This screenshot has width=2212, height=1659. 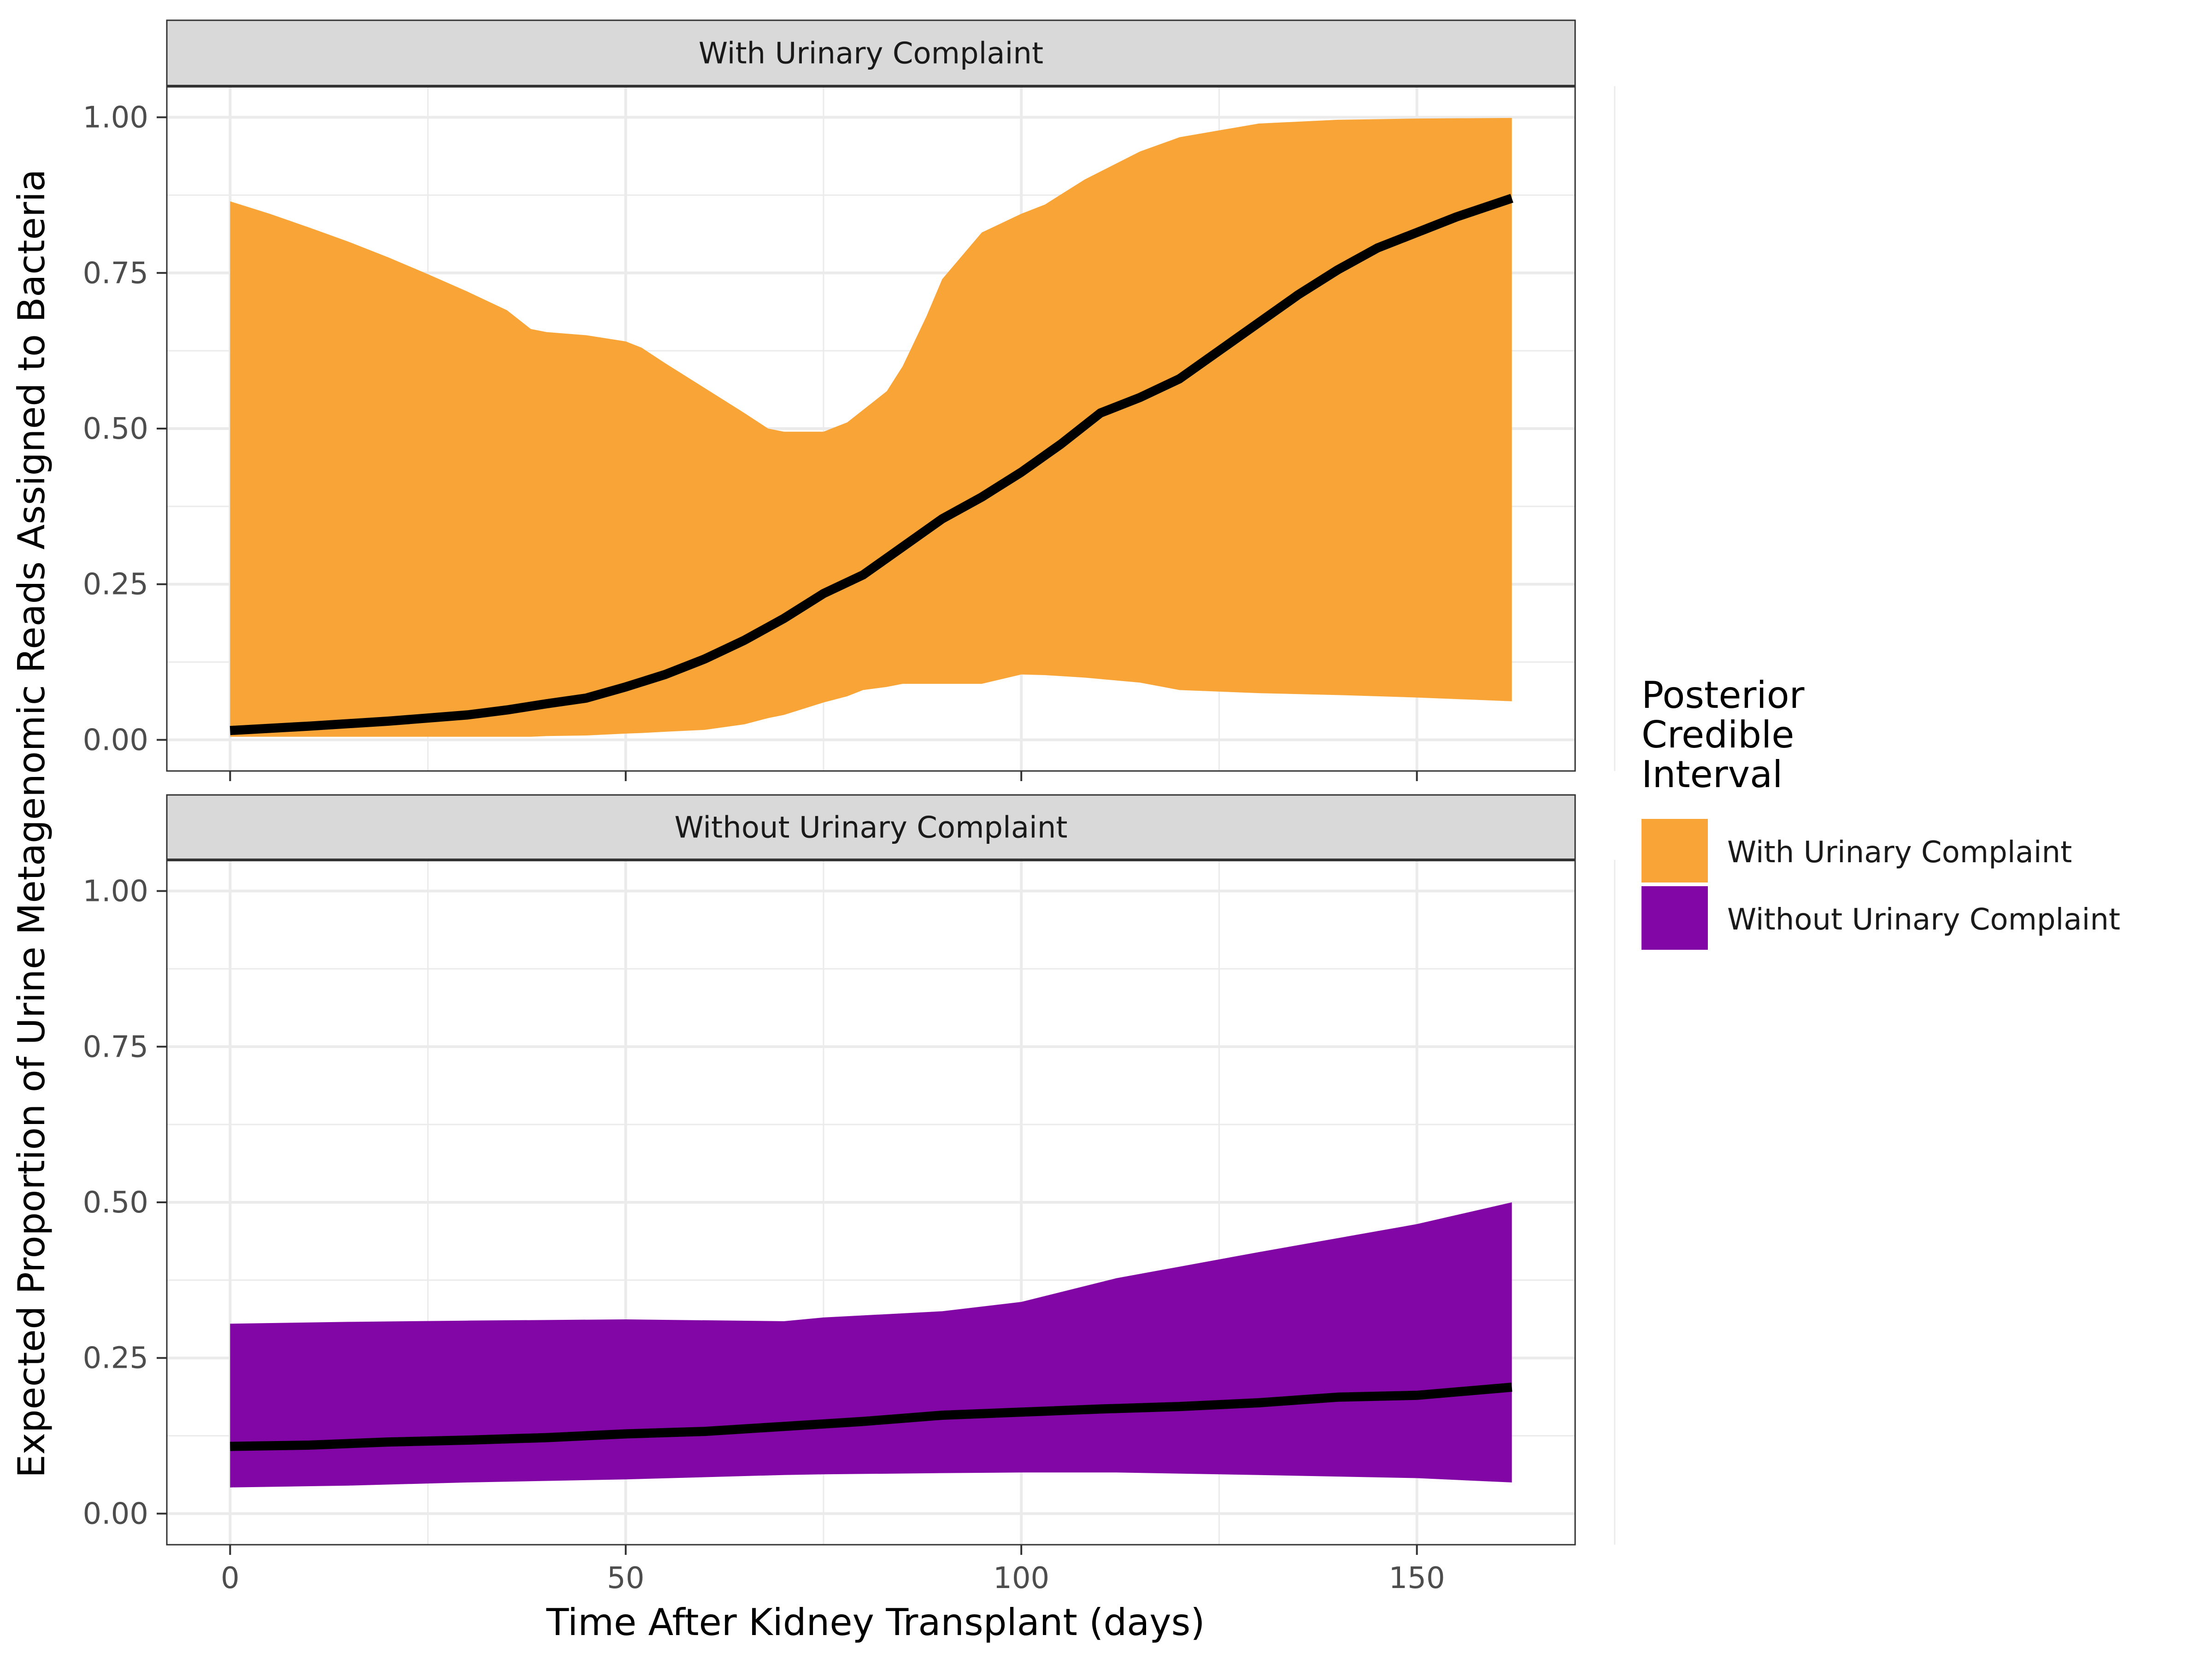 What do you see at coordinates (625, 1578) in the screenshot?
I see `x-tick-label: 50` at bounding box center [625, 1578].